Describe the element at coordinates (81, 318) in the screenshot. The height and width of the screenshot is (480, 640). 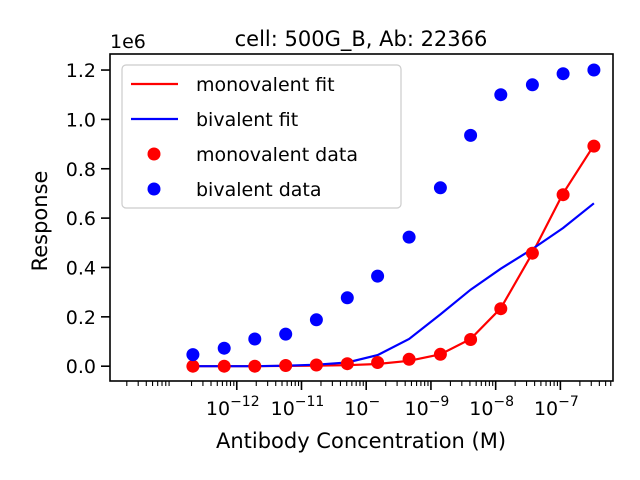
I see `y-tick-label: 0.2` at that location.